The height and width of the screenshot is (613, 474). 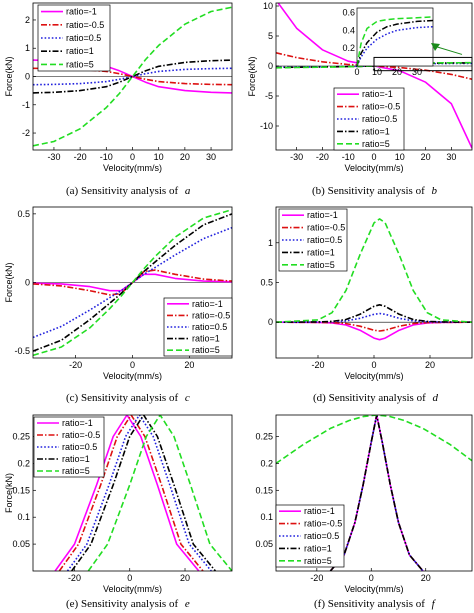 What do you see at coordinates (397, 72) in the screenshot?
I see `inset-x-tick-label: 20` at bounding box center [397, 72].